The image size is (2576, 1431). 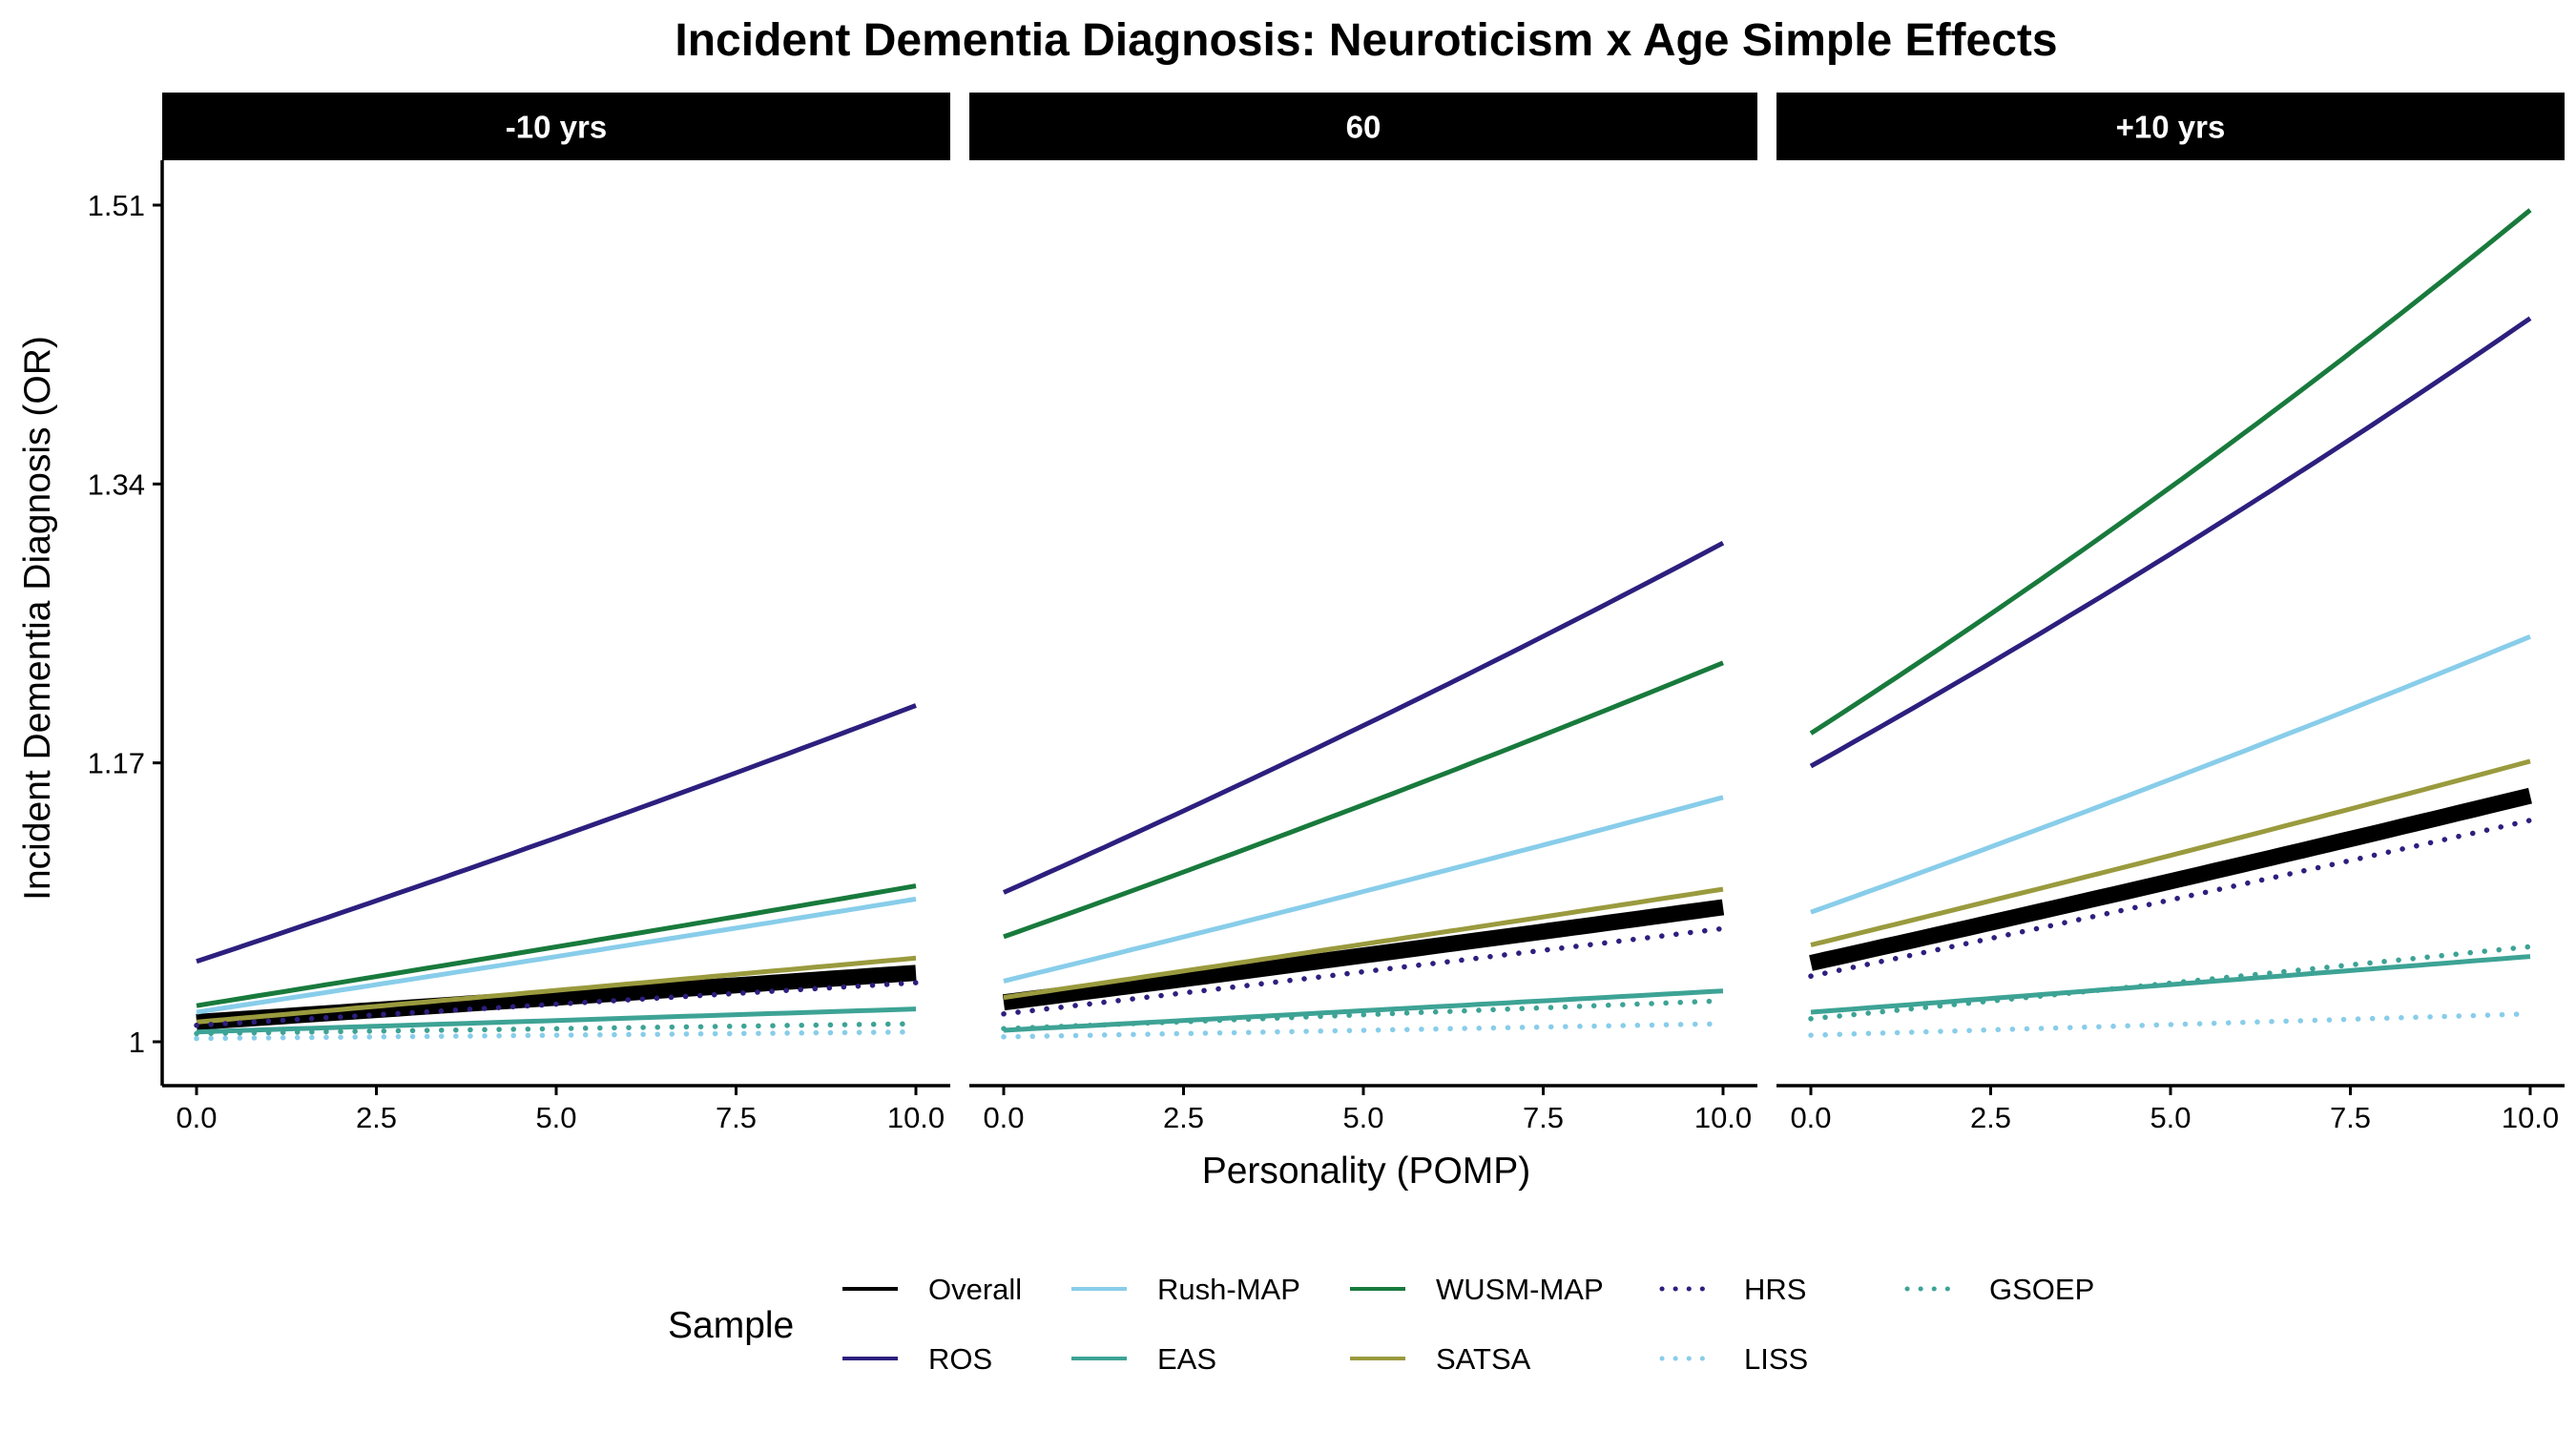 I want to click on legend-item-overall: Overall, so click(x=932, y=1289).